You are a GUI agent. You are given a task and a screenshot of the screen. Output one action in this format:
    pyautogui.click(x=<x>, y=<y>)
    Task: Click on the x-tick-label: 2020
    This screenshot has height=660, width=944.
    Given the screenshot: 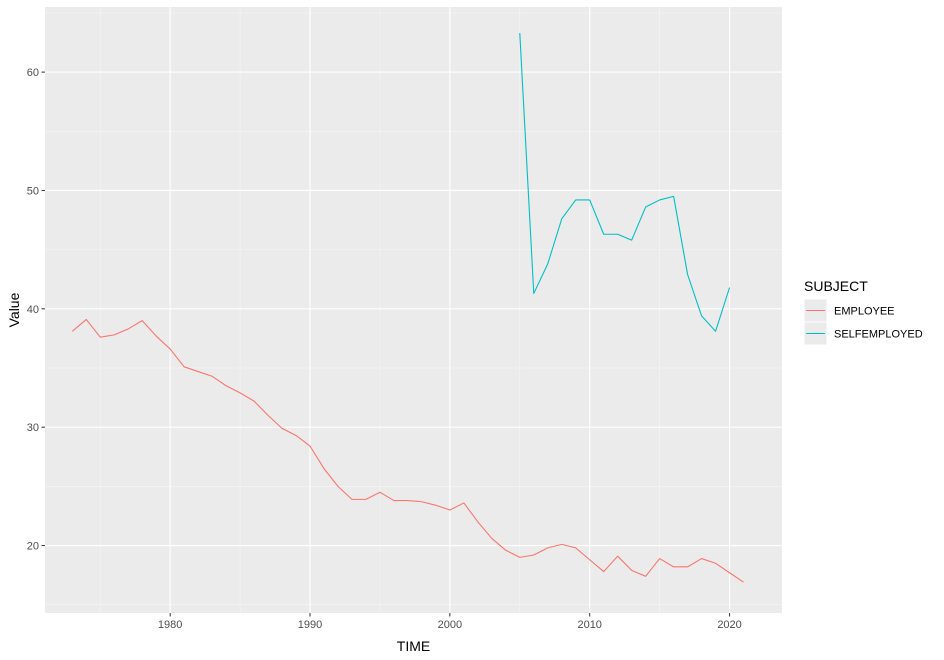 What is the action you would take?
    pyautogui.click(x=729, y=625)
    